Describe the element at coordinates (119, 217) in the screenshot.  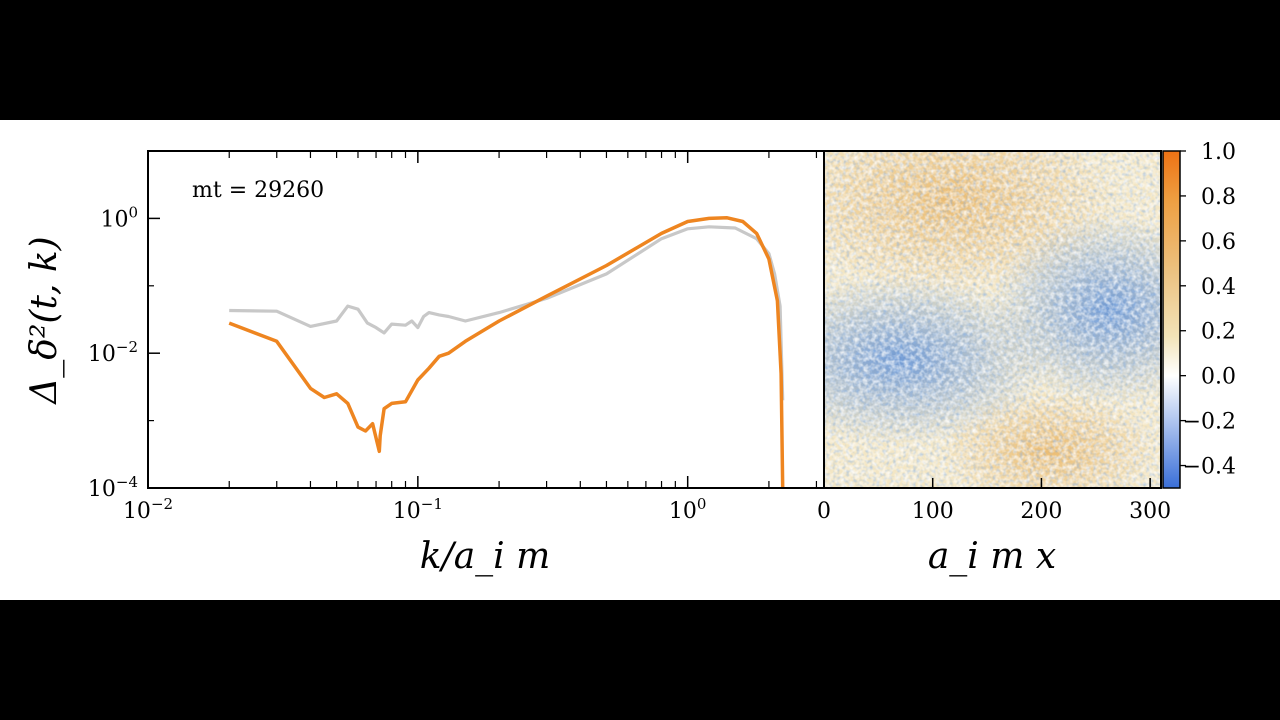
I see `y-tick-label: 10⁰` at that location.